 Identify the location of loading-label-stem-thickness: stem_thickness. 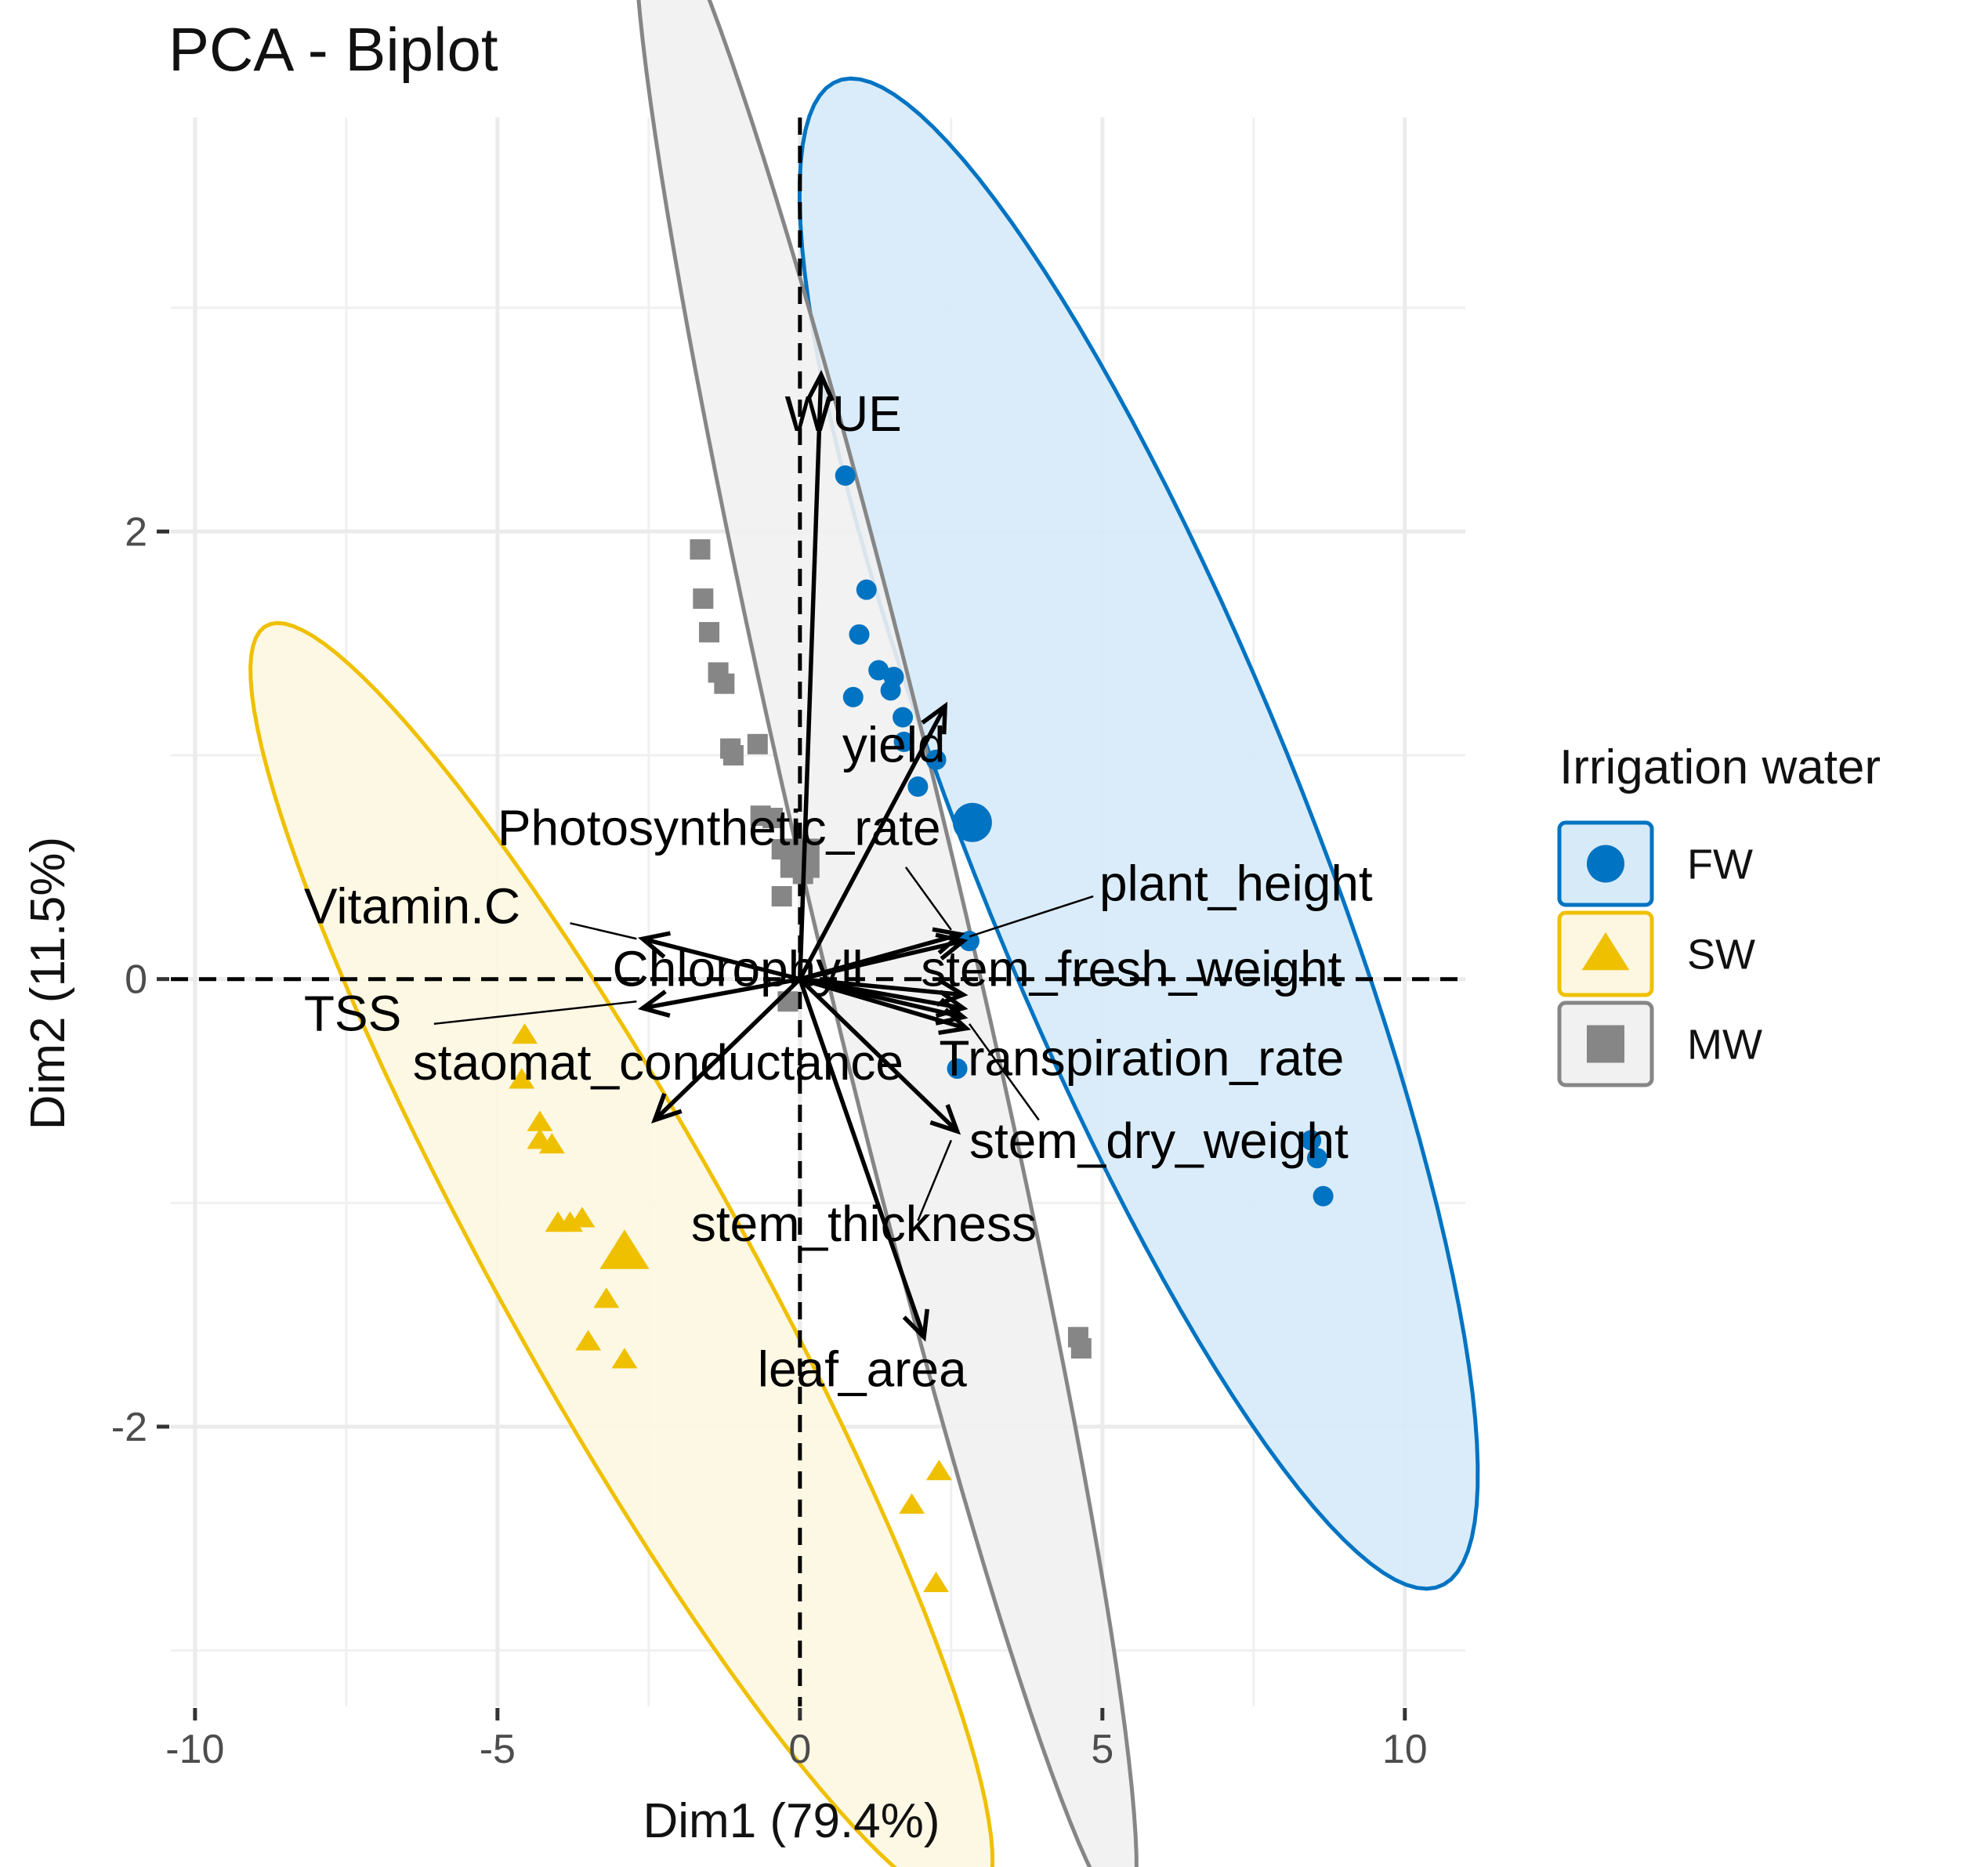
(864, 1224).